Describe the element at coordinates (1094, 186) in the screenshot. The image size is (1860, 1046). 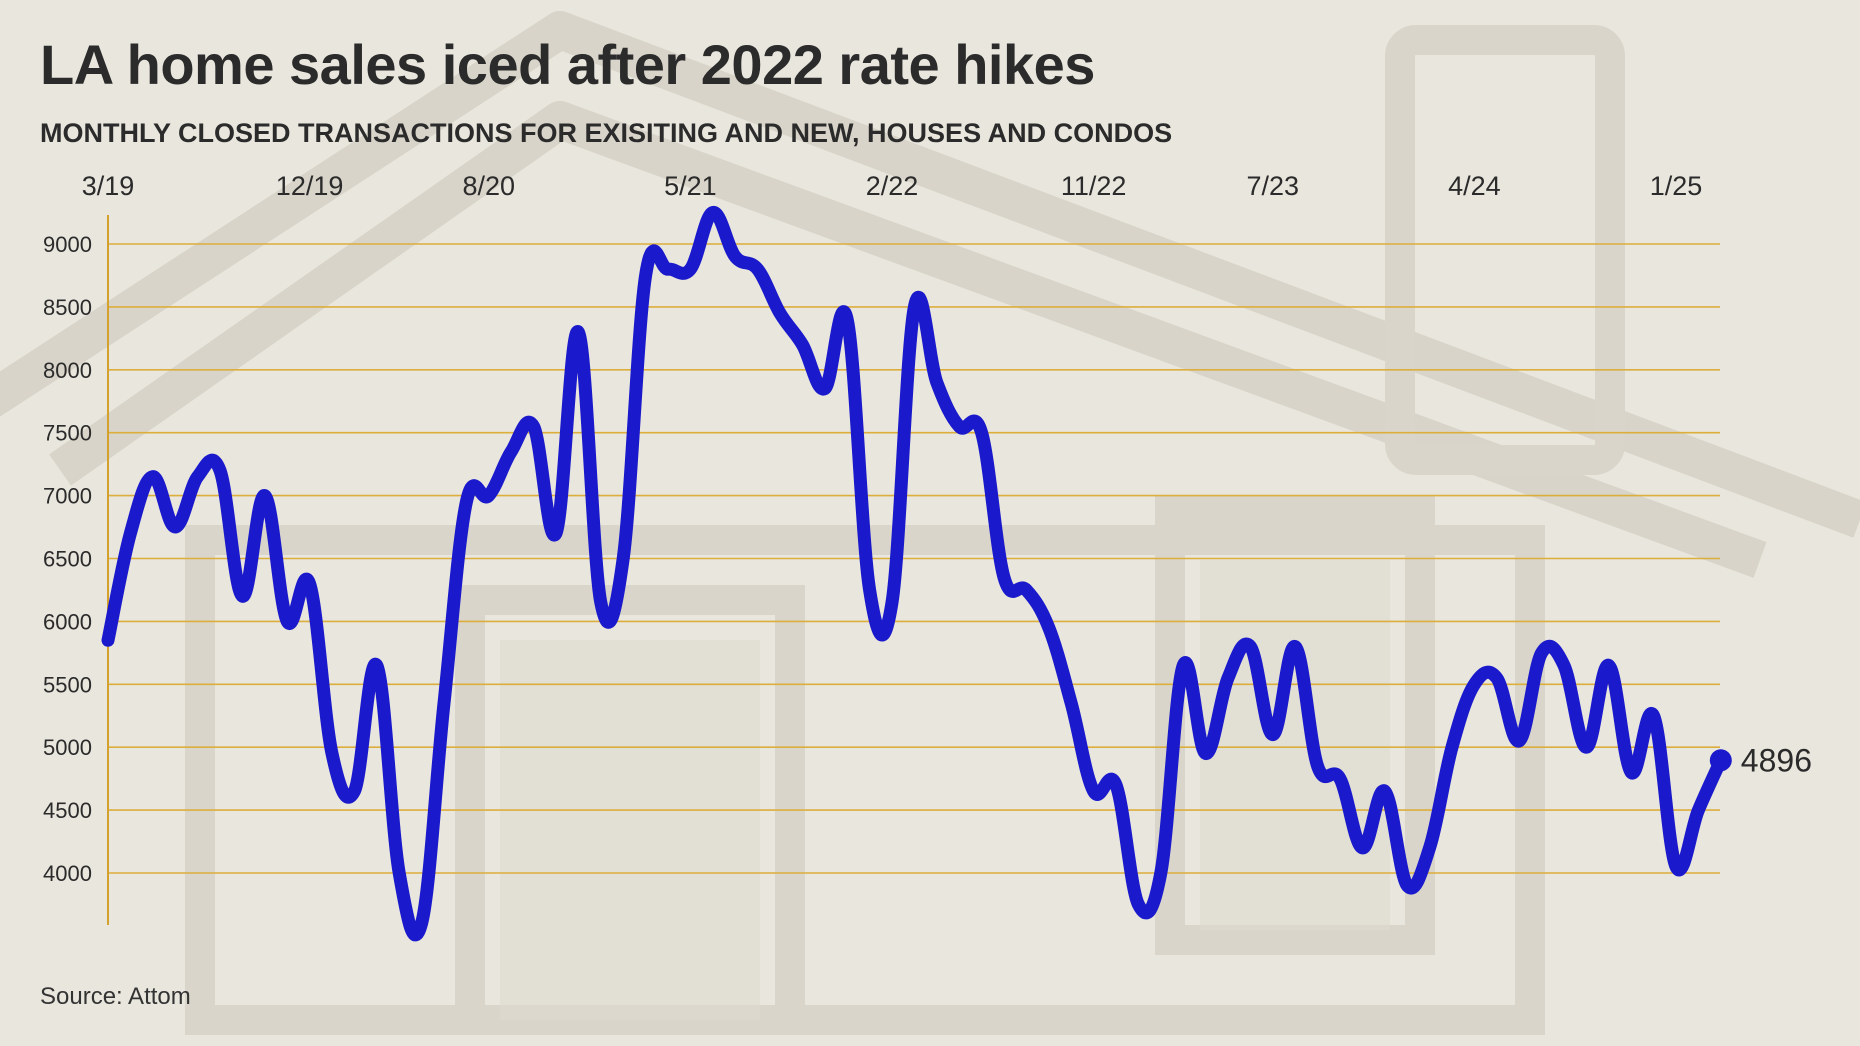
I see `x-tick-label: 11/22` at that location.